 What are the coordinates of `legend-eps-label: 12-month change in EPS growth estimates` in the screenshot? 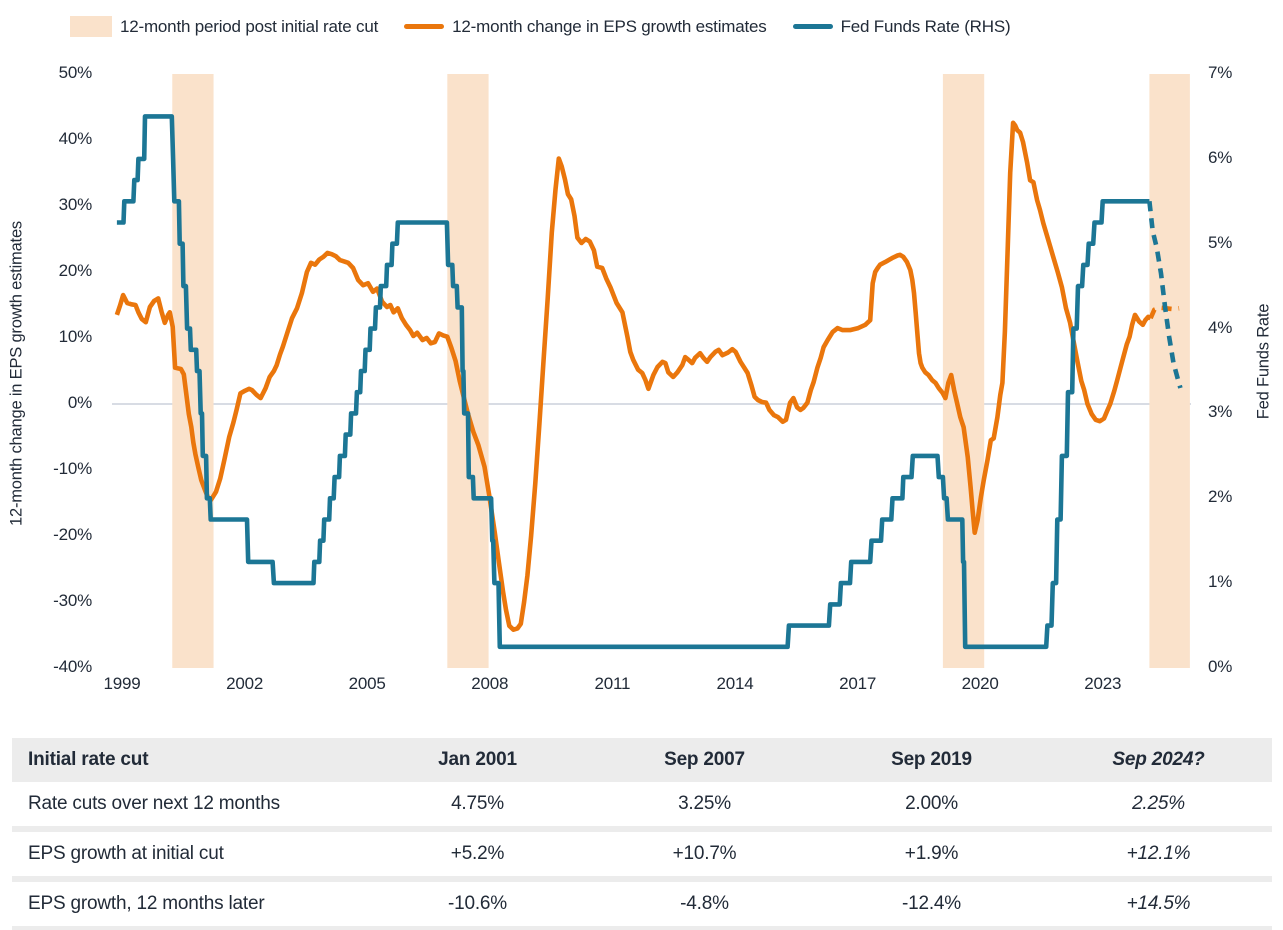 It's located at (609, 26).